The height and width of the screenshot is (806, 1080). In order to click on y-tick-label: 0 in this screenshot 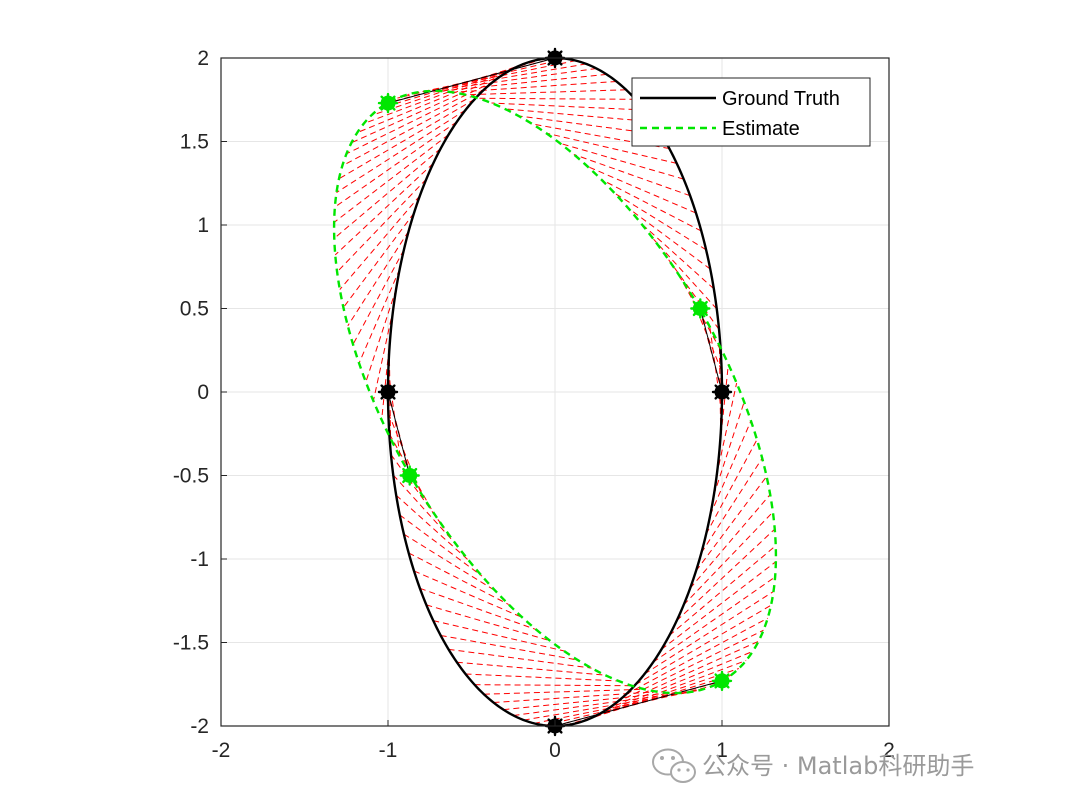, I will do `click(203, 392)`.